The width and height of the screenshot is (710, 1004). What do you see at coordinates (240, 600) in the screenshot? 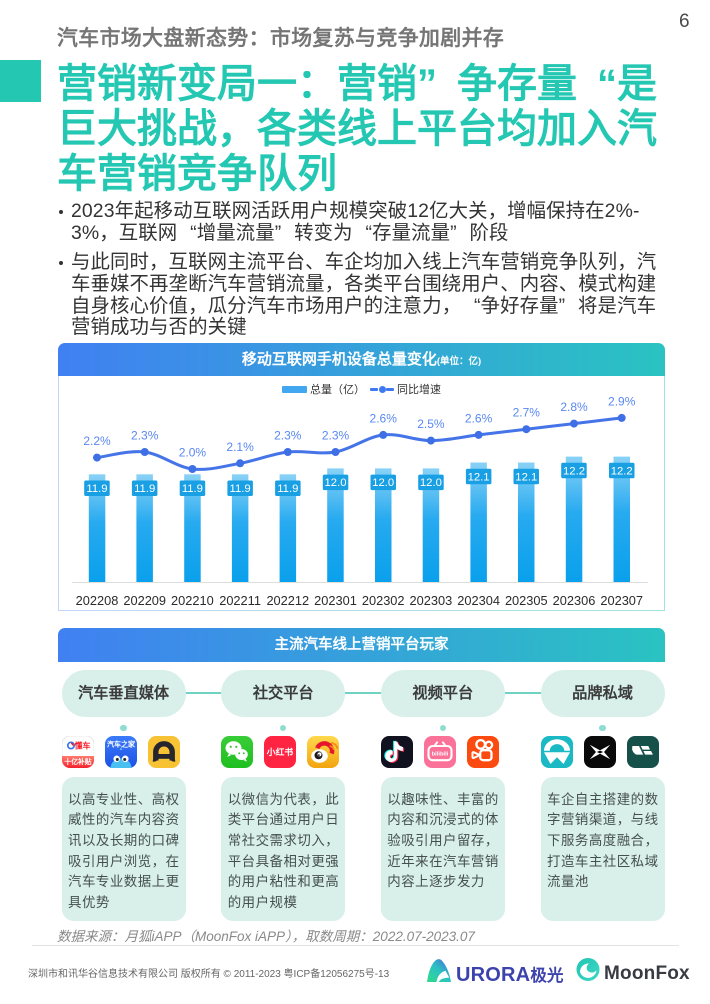
I see `svg-text: 202211` at bounding box center [240, 600].